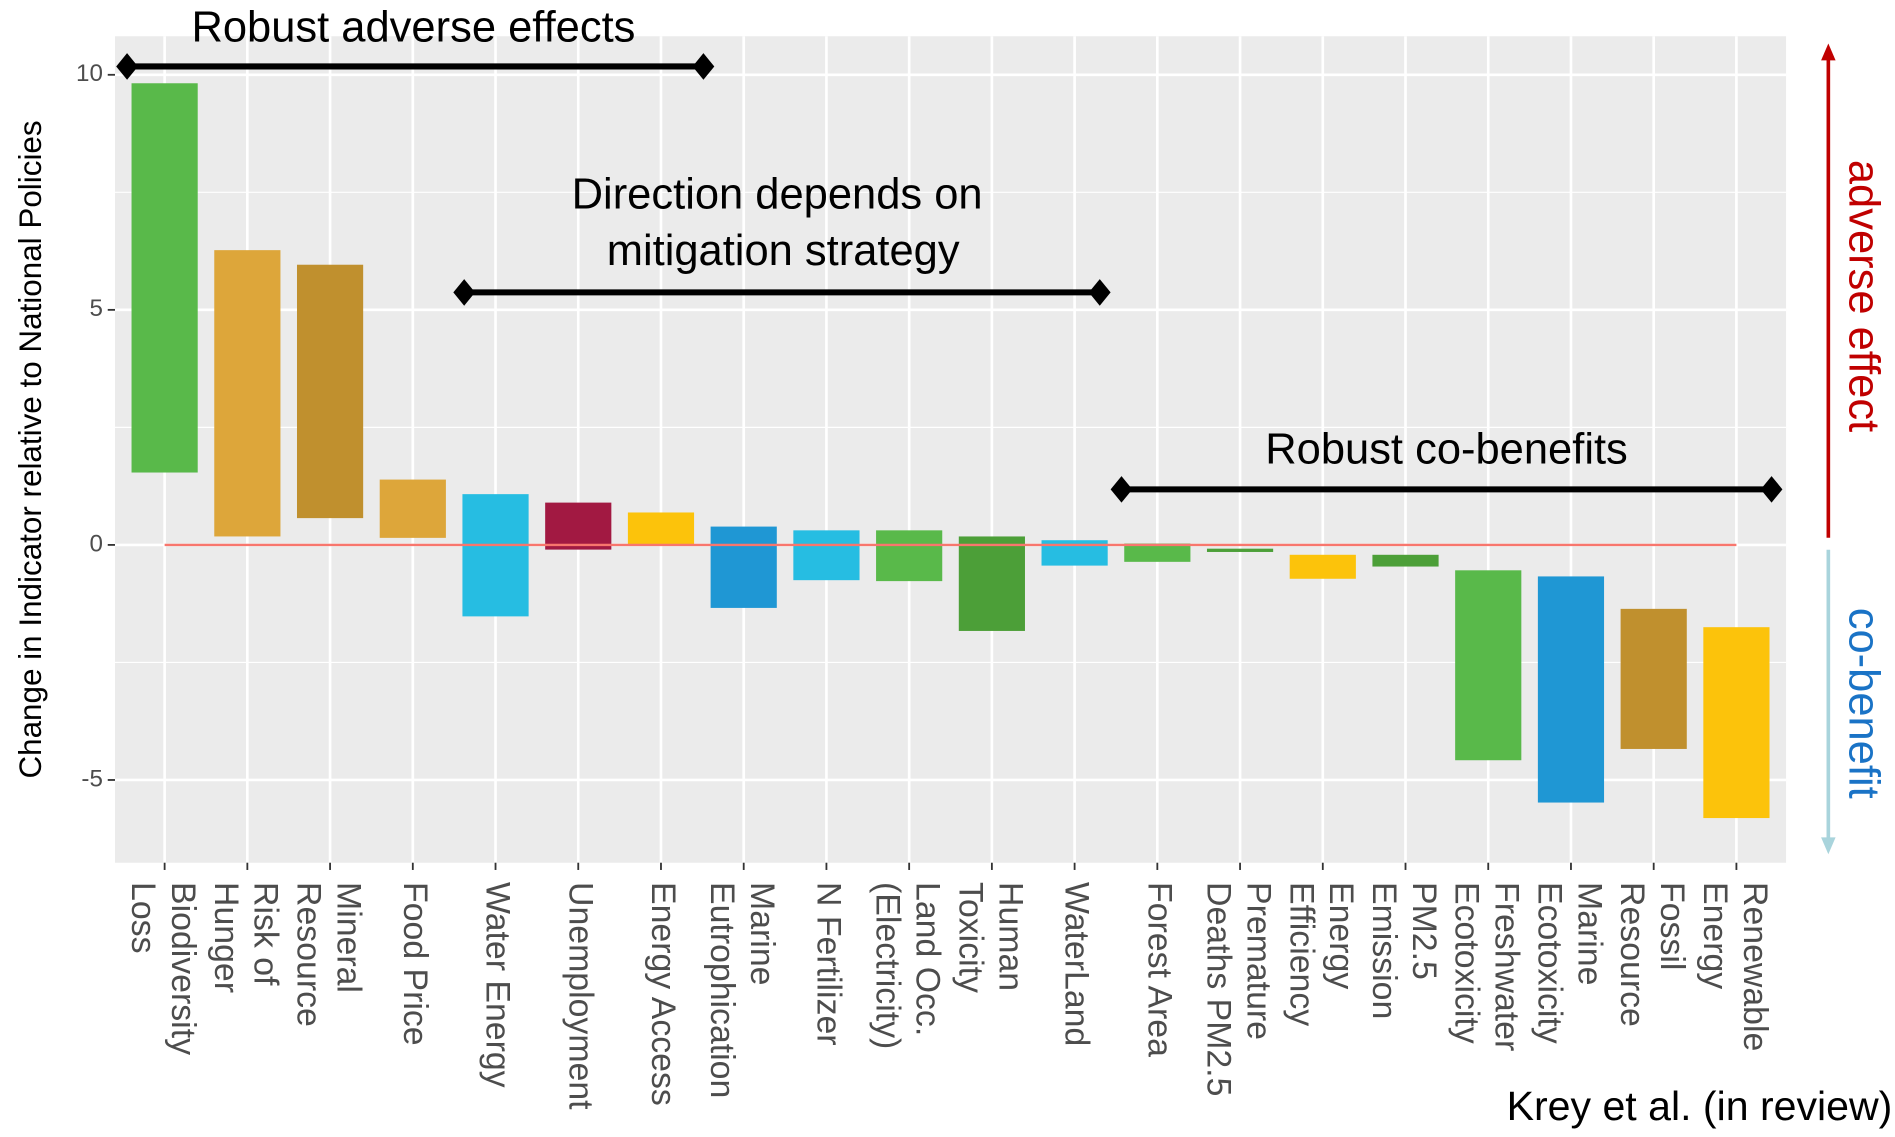 The image size is (1895, 1137). I want to click on x-tick-label: Energy Access, so click(663, 994).